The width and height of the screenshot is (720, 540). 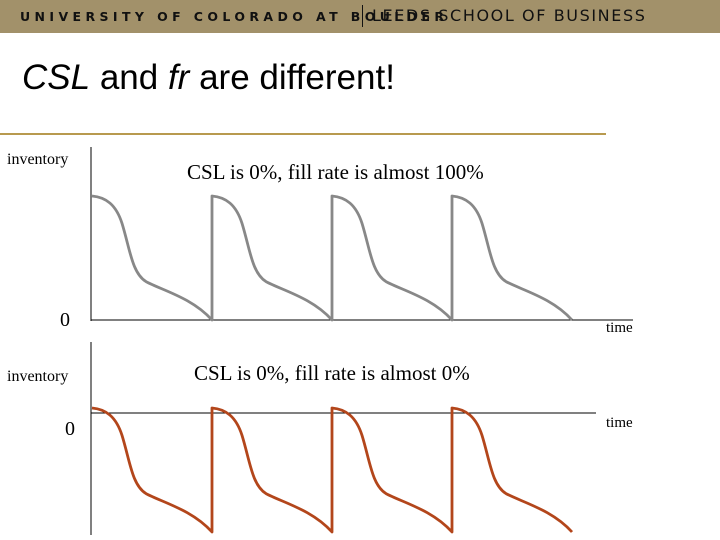 What do you see at coordinates (70, 429) in the screenshot?
I see `bottom-zero-label: 0` at bounding box center [70, 429].